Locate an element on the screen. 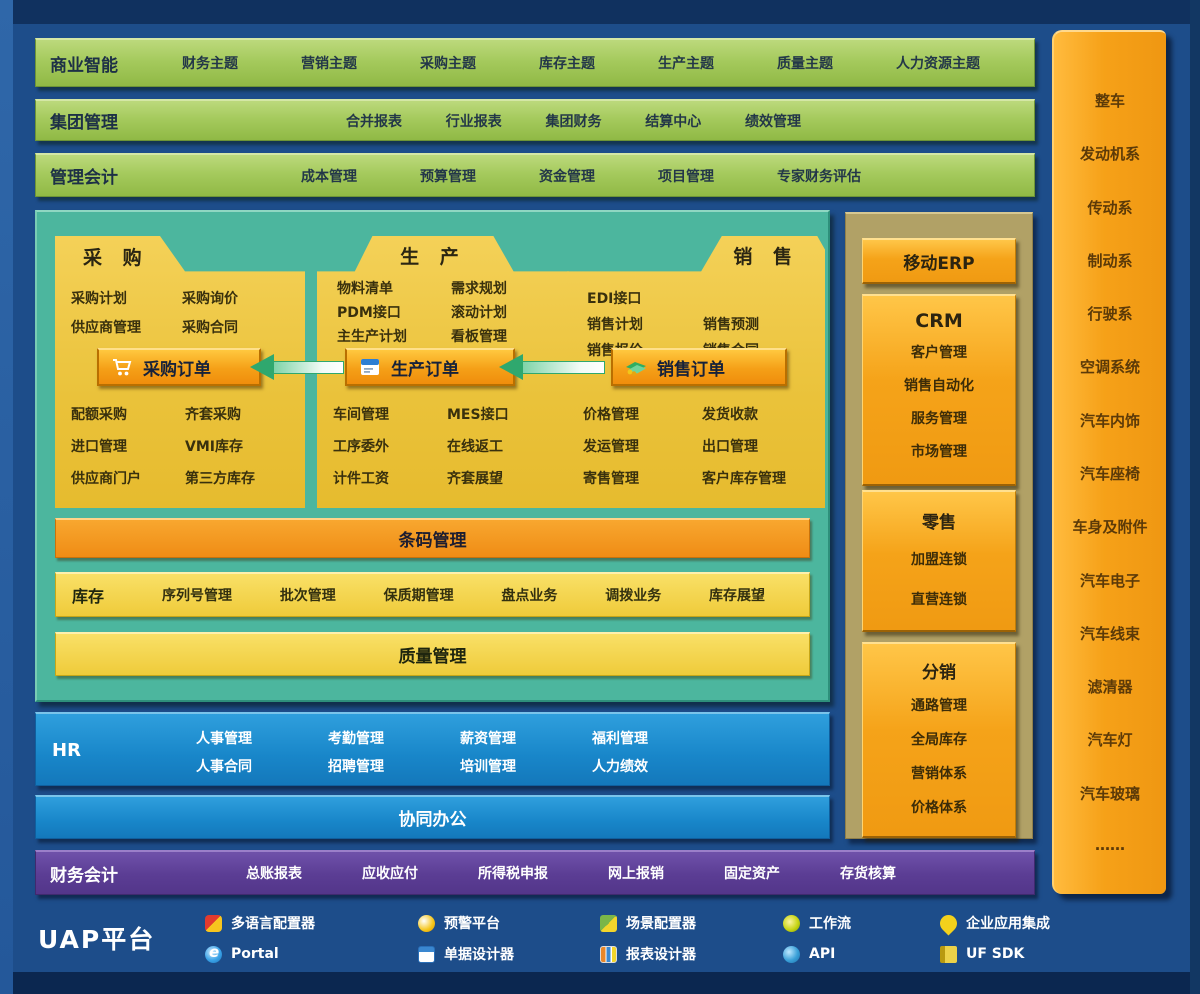 The width and height of the screenshot is (1200, 994). hr-block: HR 人事管理 考勤管理 薪资管理 福利管理 人事合同 招聘管理 培训管理 人力绩效 is located at coordinates (432, 749).